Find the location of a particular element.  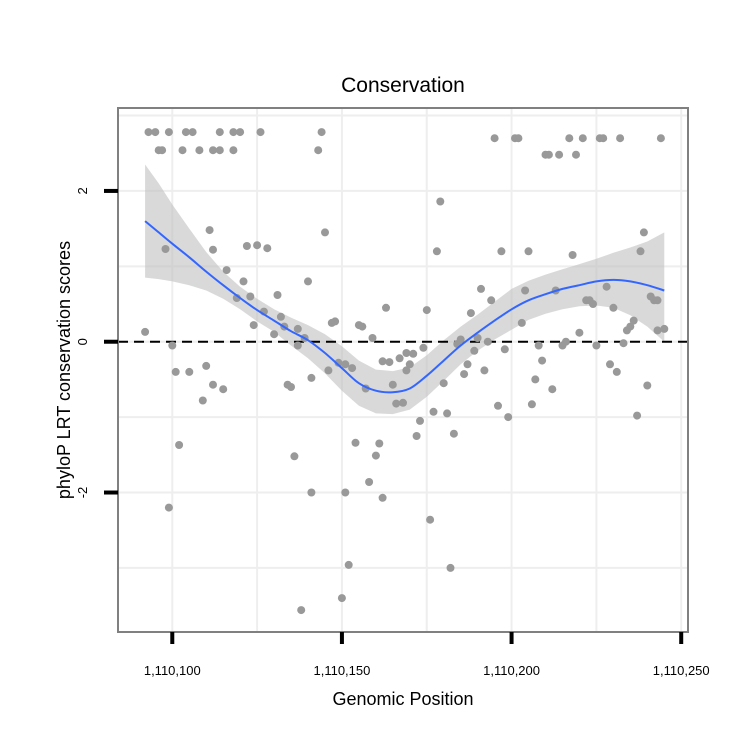

x-tick-label: 1,110,200 is located at coordinates (511, 670).